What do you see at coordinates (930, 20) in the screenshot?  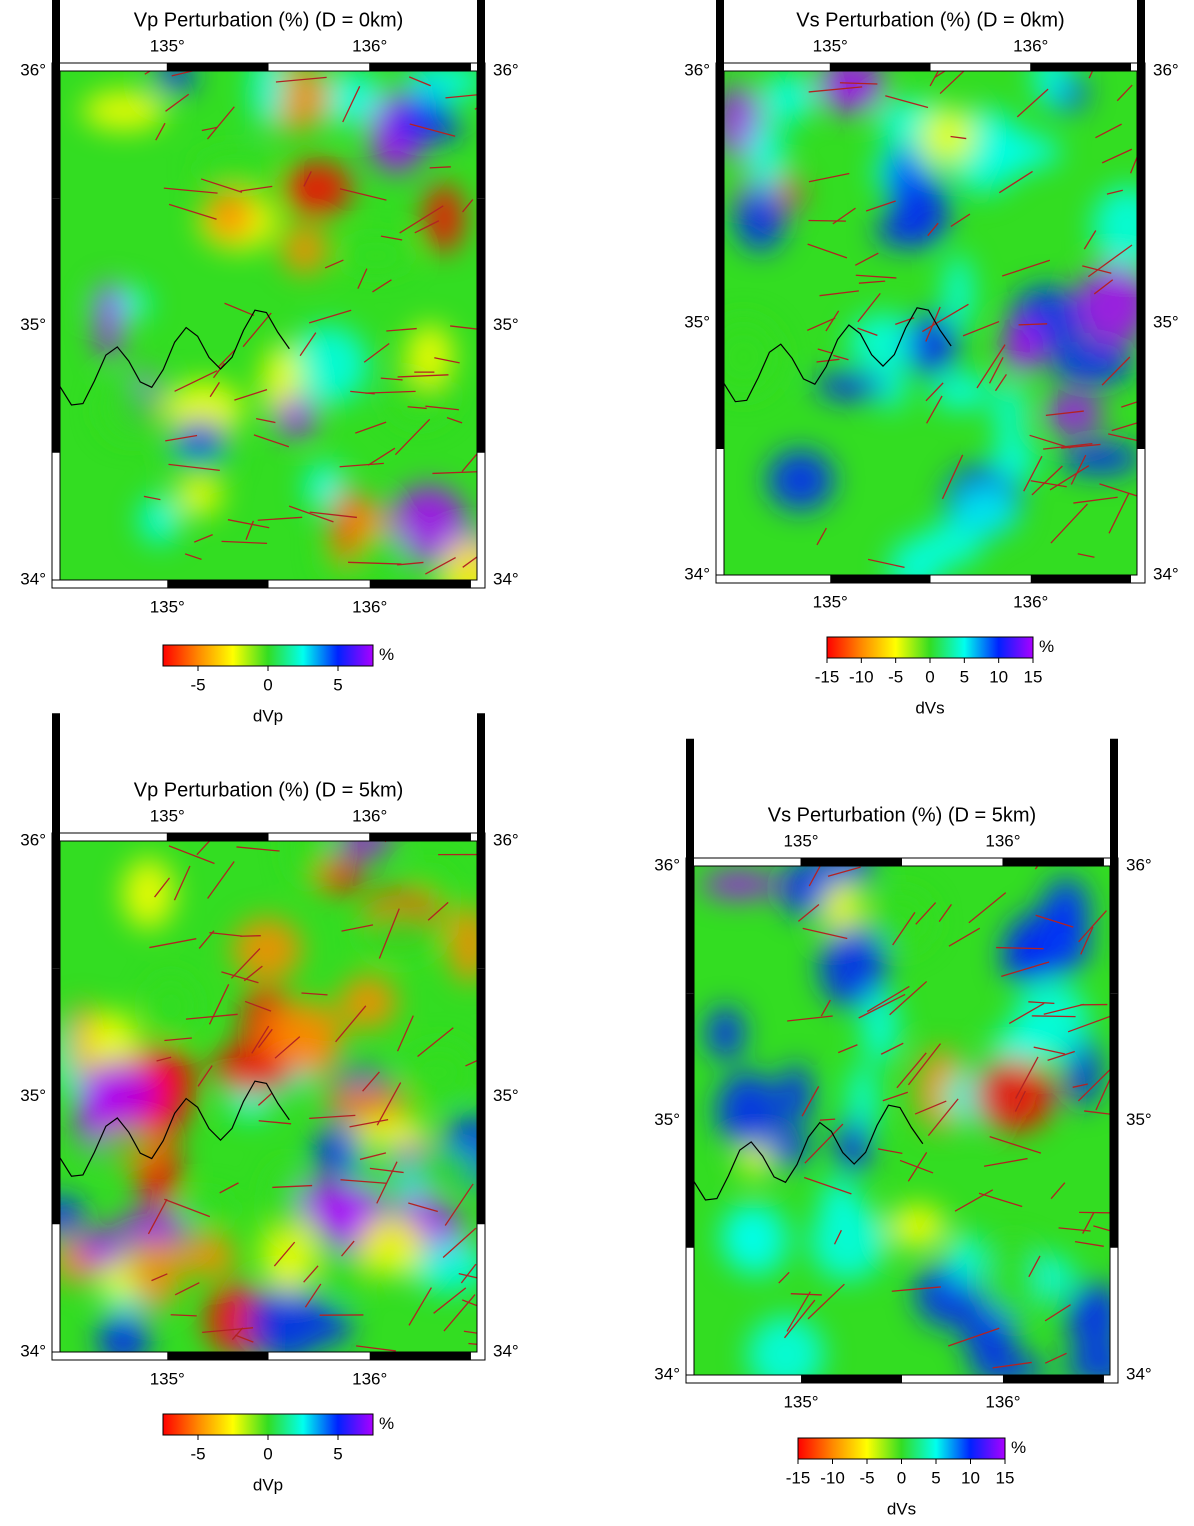 I see `panel-title: Vs Perturbation (%) (D = 0km)` at bounding box center [930, 20].